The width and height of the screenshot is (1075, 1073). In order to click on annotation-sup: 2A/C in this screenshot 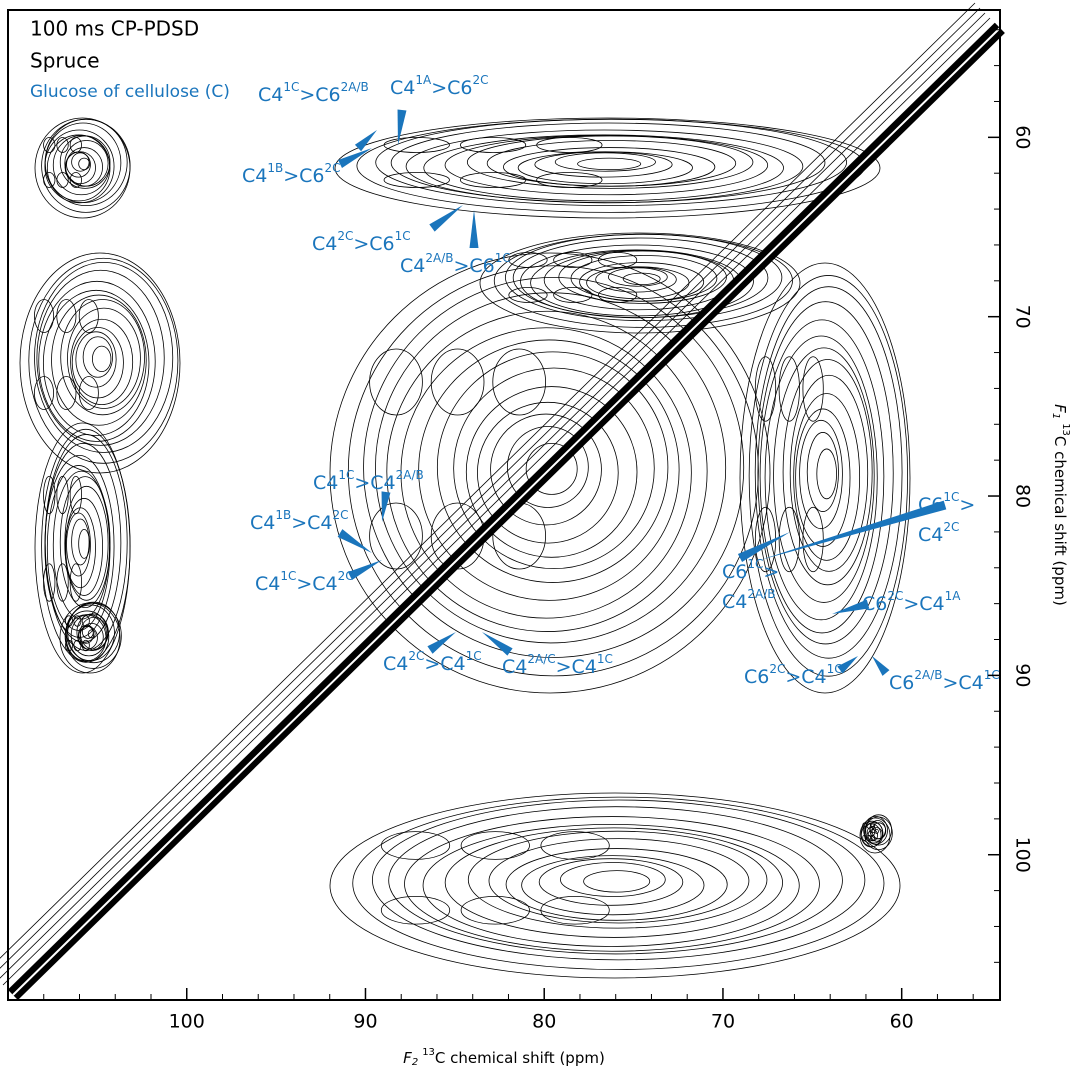, I will do `click(541, 659)`.